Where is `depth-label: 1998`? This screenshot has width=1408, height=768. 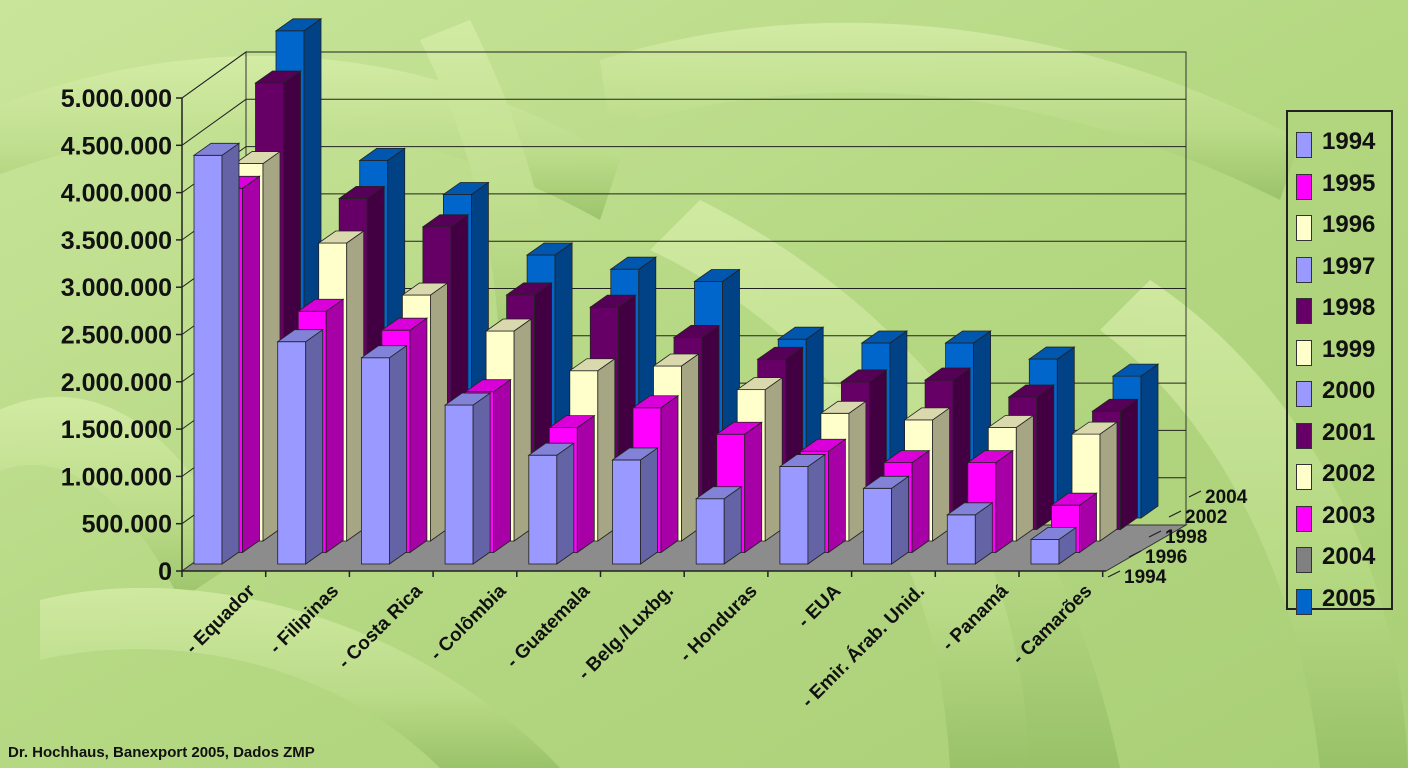 depth-label: 1998 is located at coordinates (1186, 537).